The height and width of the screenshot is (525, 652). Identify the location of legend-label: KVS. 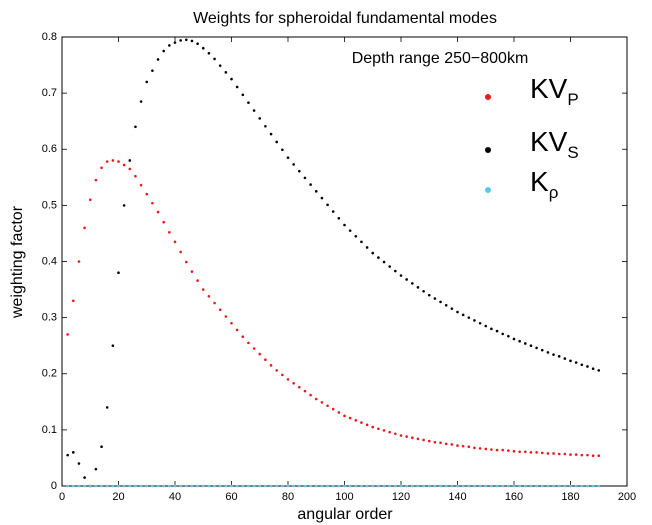
(554, 144).